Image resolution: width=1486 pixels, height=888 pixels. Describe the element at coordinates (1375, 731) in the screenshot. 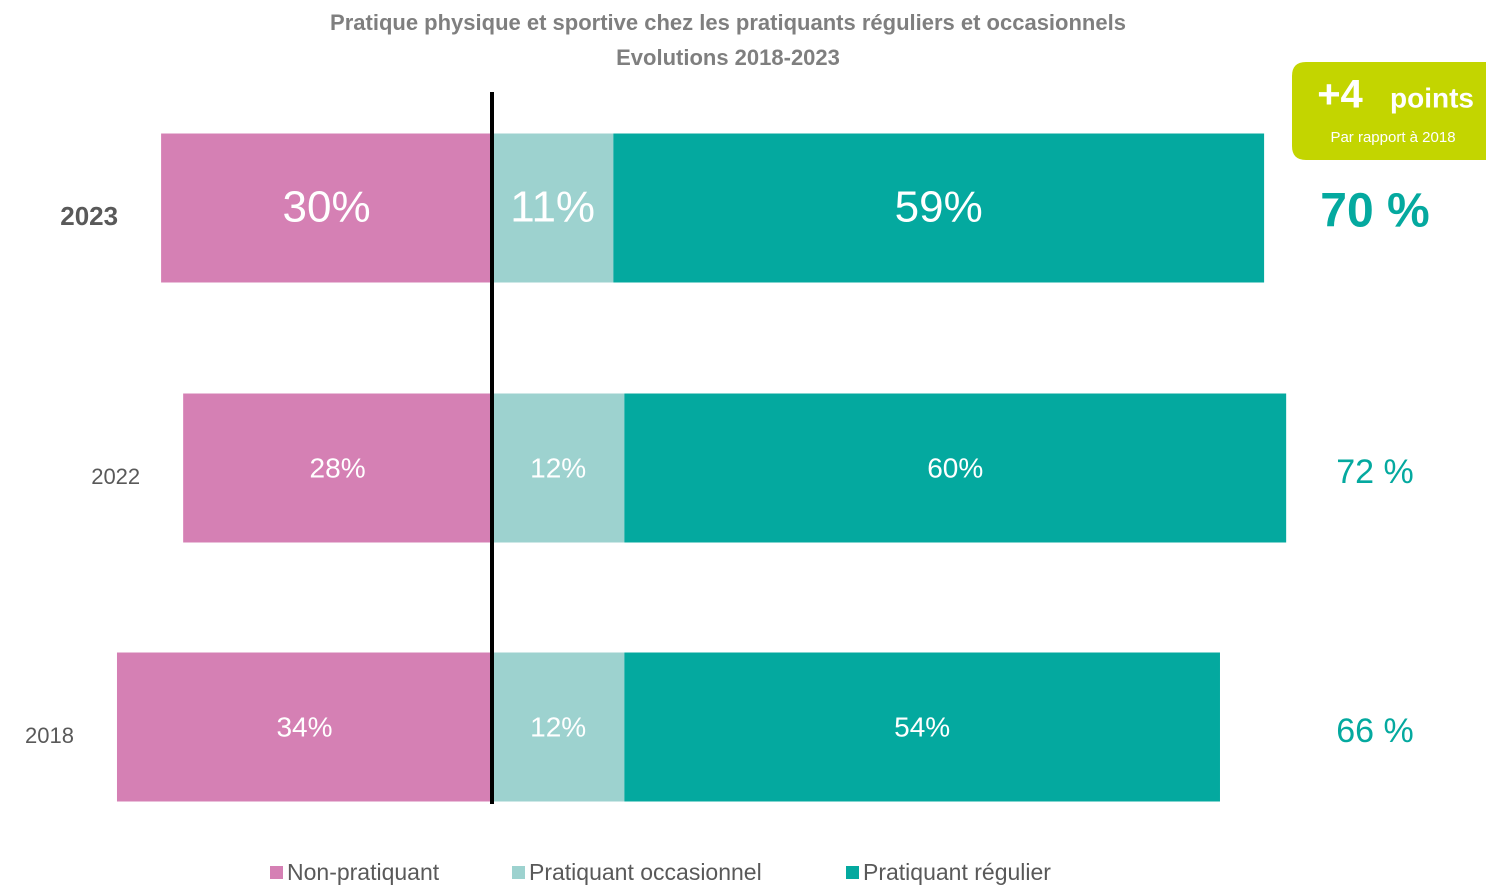

I see `total-label: 66 %` at that location.